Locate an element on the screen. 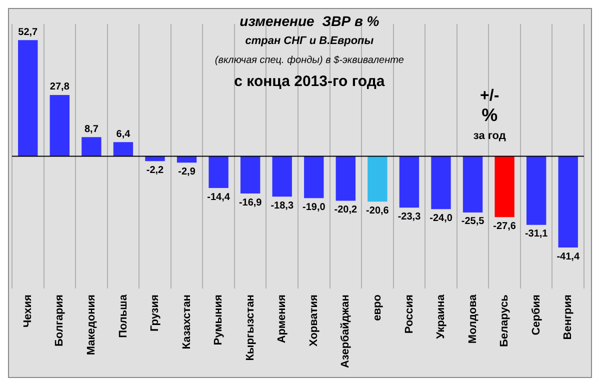  x-tick-label: Польша is located at coordinates (123, 316).